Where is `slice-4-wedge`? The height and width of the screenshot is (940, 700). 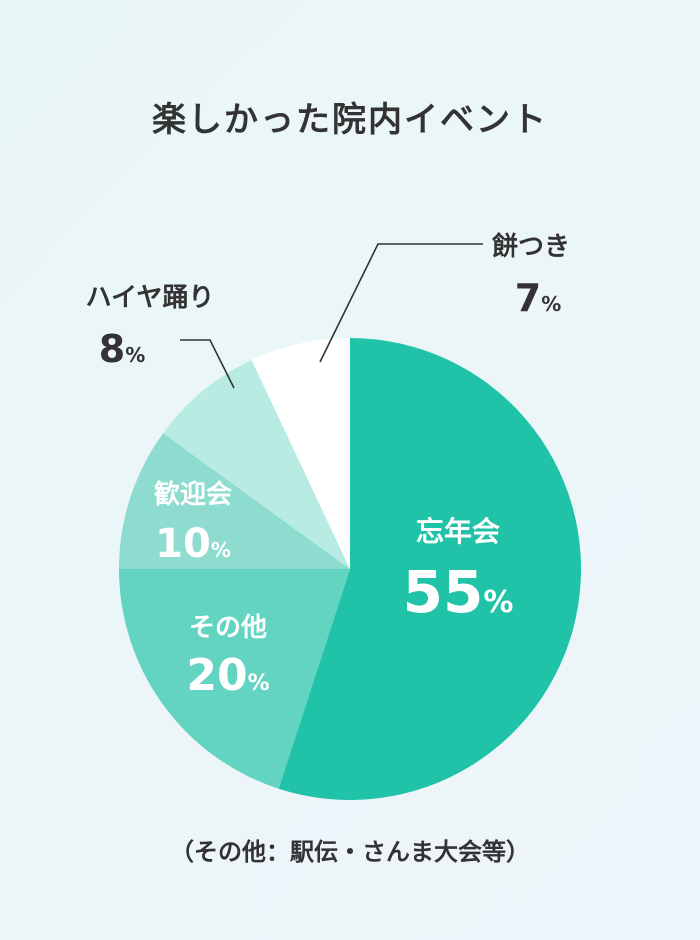
slice-4-wedge is located at coordinates (300, 453).